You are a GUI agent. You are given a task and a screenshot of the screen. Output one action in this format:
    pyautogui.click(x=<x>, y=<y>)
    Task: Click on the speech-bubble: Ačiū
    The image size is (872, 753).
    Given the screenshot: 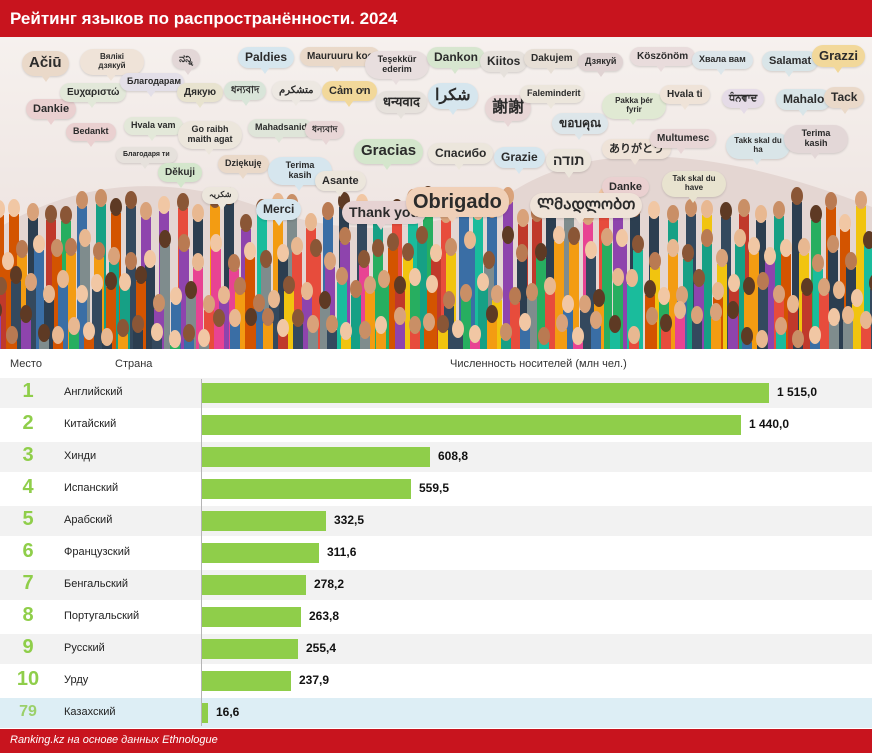 What is the action you would take?
    pyautogui.click(x=45, y=66)
    